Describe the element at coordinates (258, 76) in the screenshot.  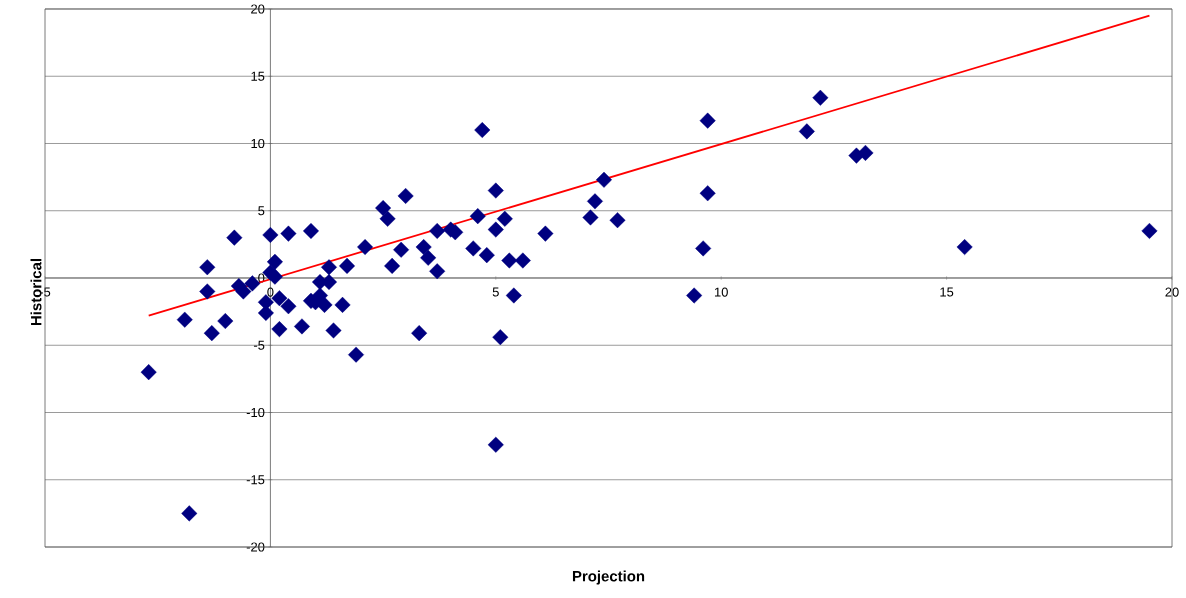
I see `y-tick-label: 15` at that location.